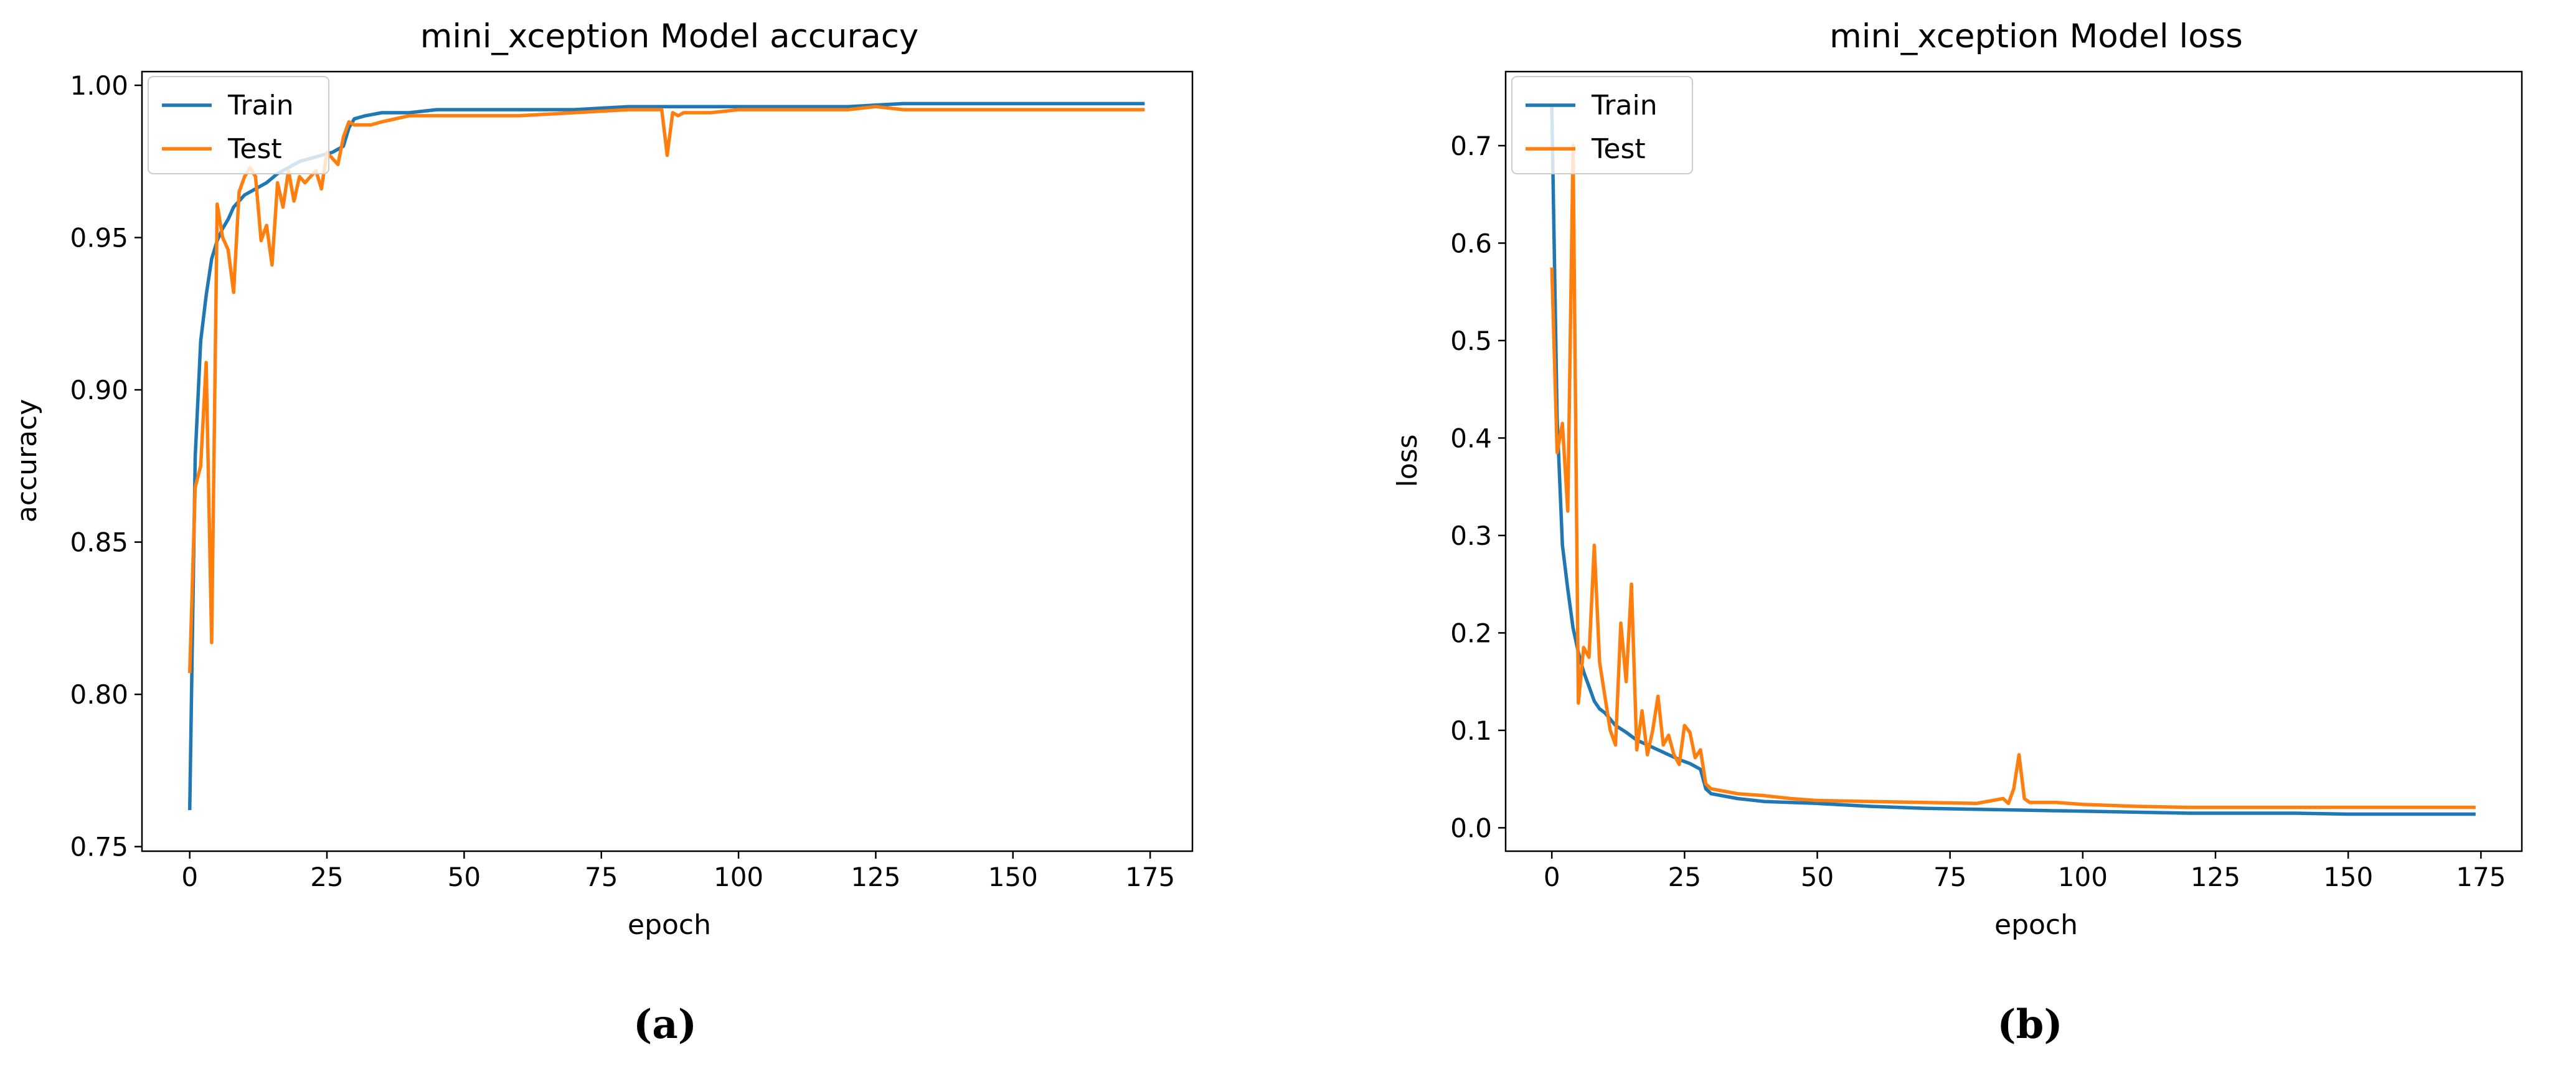  What do you see at coordinates (99, 238) in the screenshot?
I see `y-tick-label: 0.95` at bounding box center [99, 238].